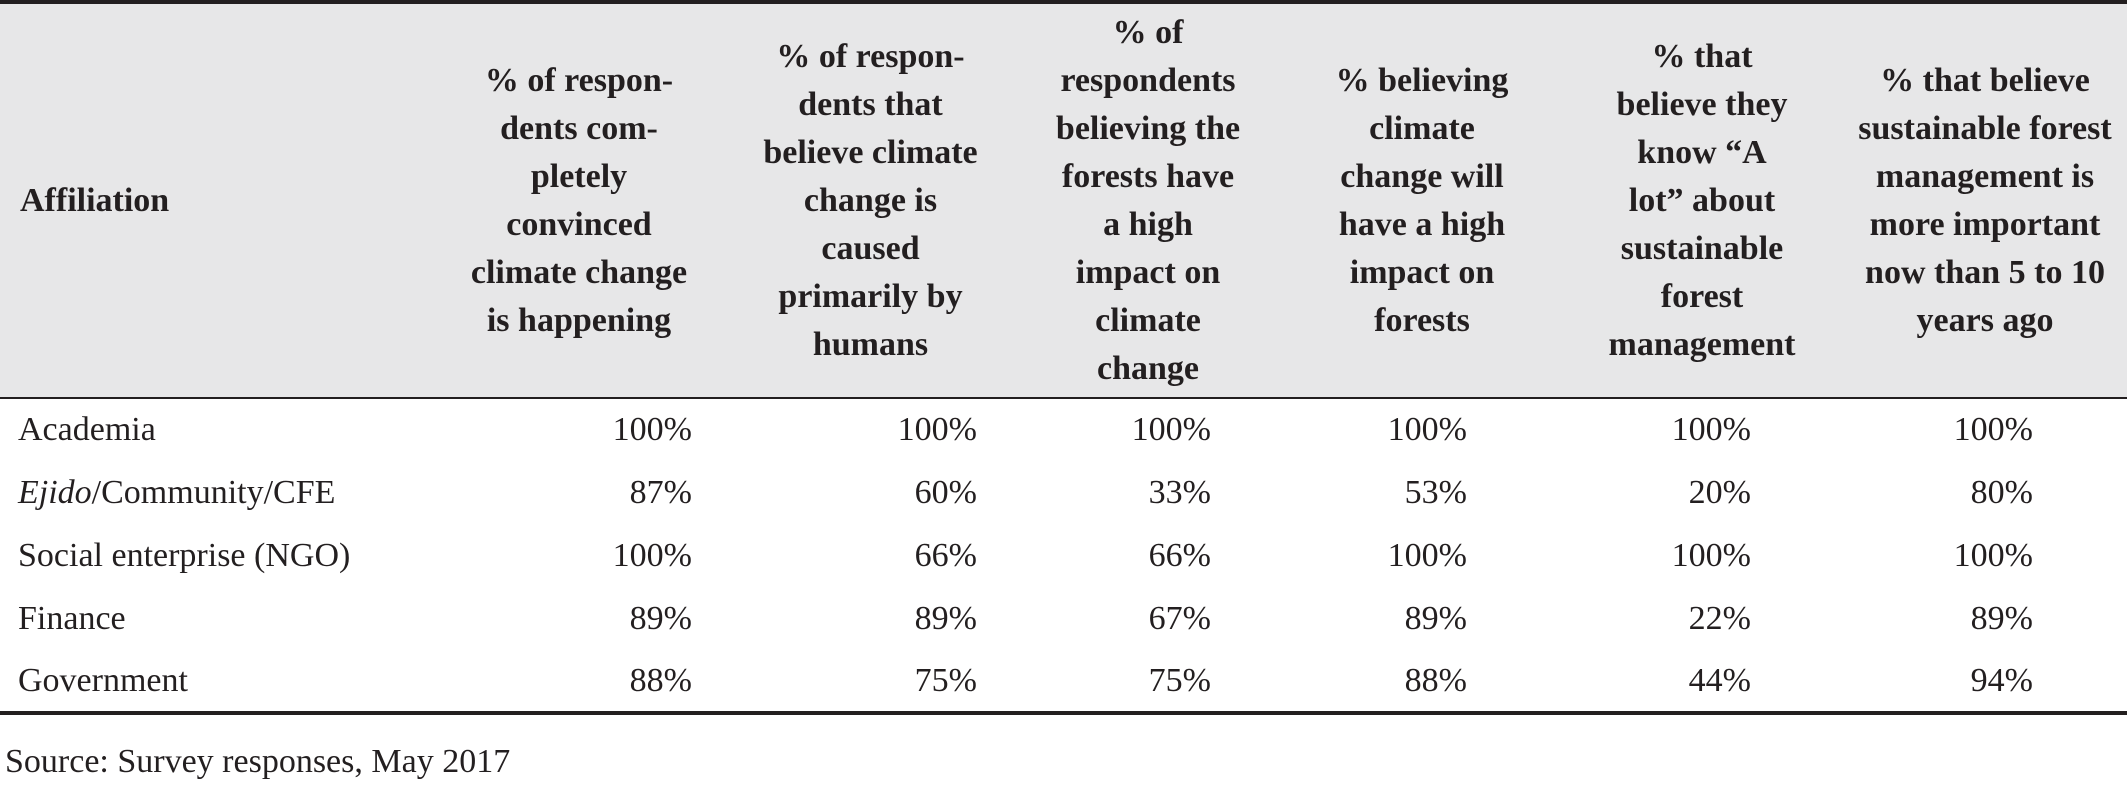 This screenshot has width=2127, height=788. What do you see at coordinates (1179, 492) in the screenshot?
I see `value-cell: 33%` at bounding box center [1179, 492].